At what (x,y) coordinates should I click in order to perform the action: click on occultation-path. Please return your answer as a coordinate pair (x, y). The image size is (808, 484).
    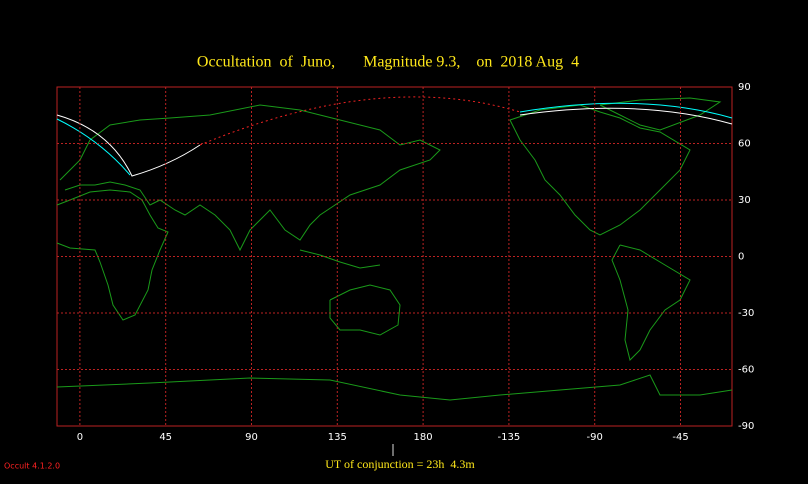
    Looking at the image, I should click on (394, 136).